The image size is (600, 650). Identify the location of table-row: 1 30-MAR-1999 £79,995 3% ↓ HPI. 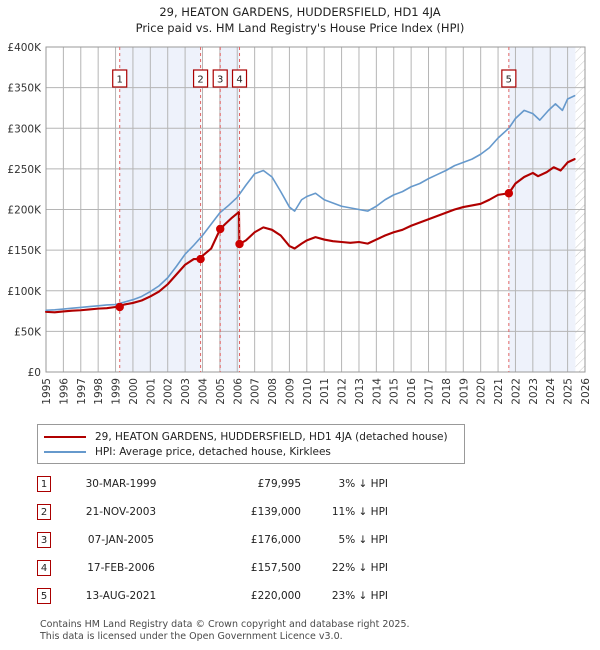
(252, 484).